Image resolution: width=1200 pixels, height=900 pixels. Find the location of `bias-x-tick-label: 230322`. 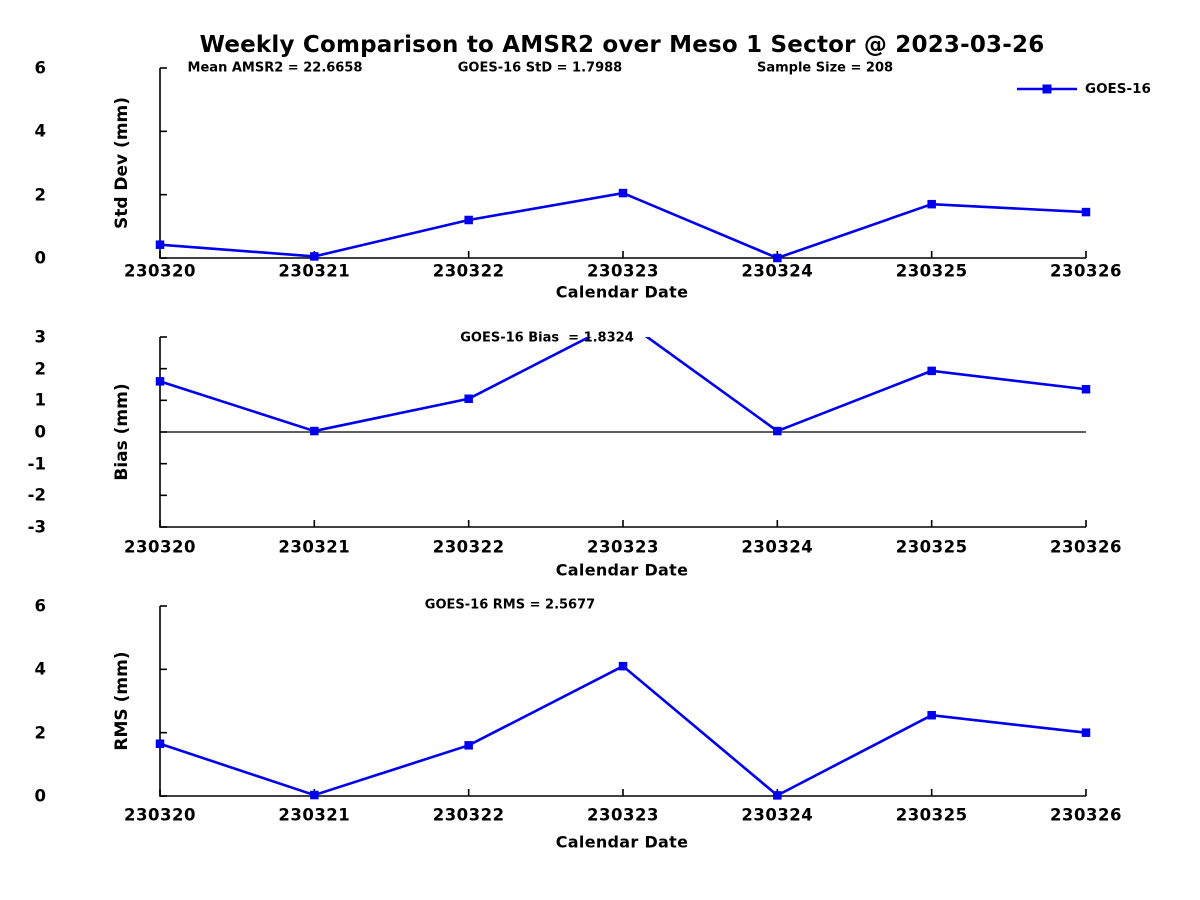

bias-x-tick-label: 230322 is located at coordinates (468, 547).